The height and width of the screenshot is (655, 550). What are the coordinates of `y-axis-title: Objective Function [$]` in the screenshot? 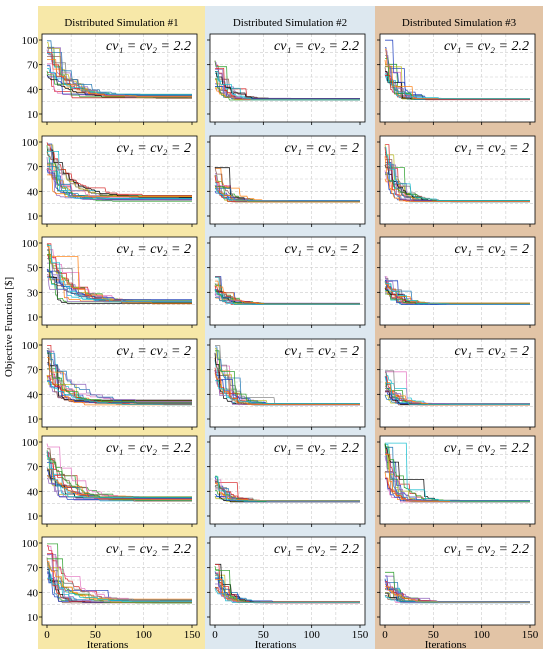 It's located at (9, 327).